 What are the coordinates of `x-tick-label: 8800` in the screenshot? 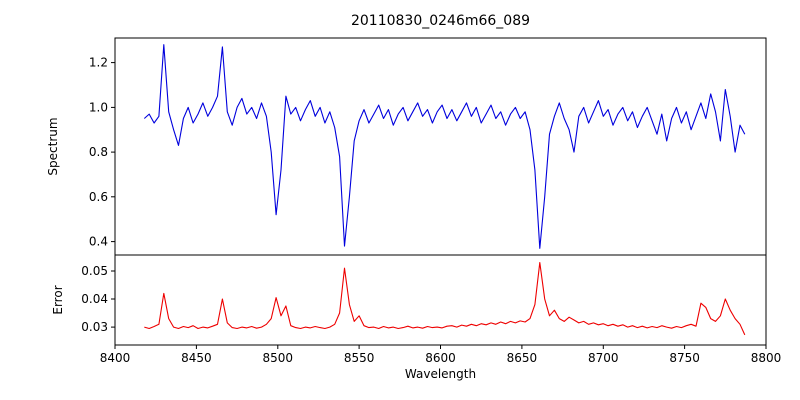 It's located at (766, 358).